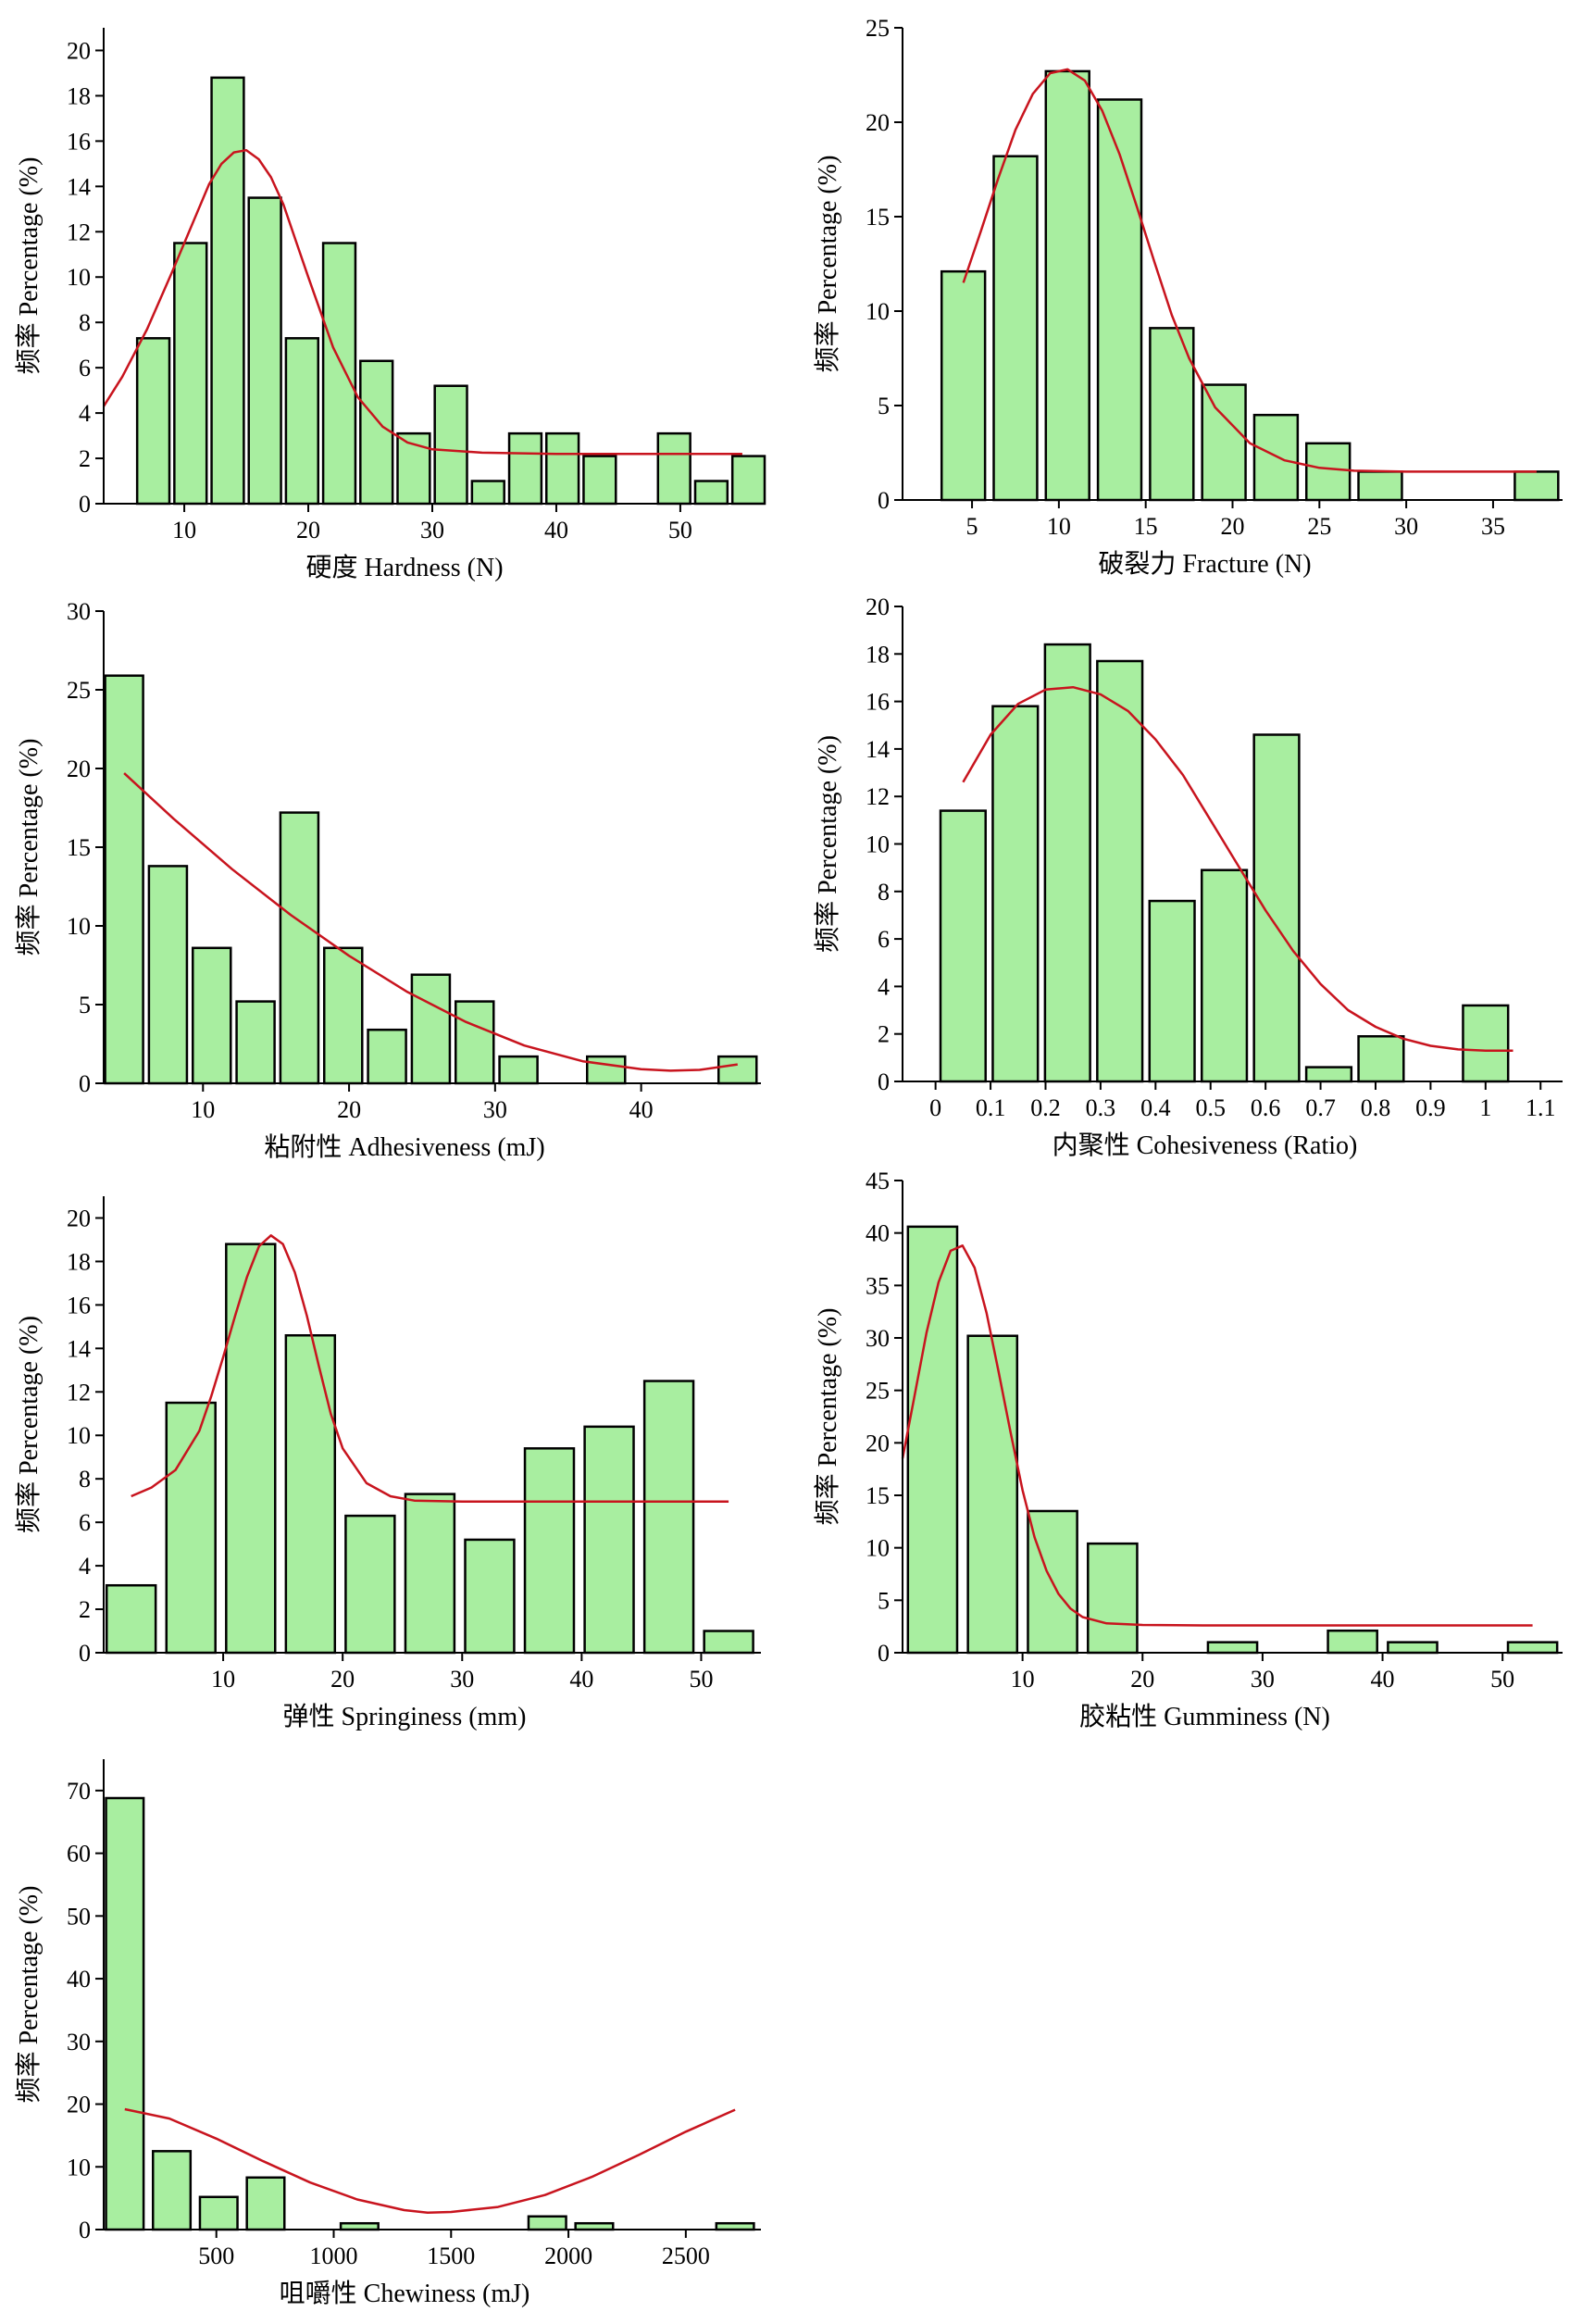  I want to click on x-tick-label: 25, so click(1319, 526).